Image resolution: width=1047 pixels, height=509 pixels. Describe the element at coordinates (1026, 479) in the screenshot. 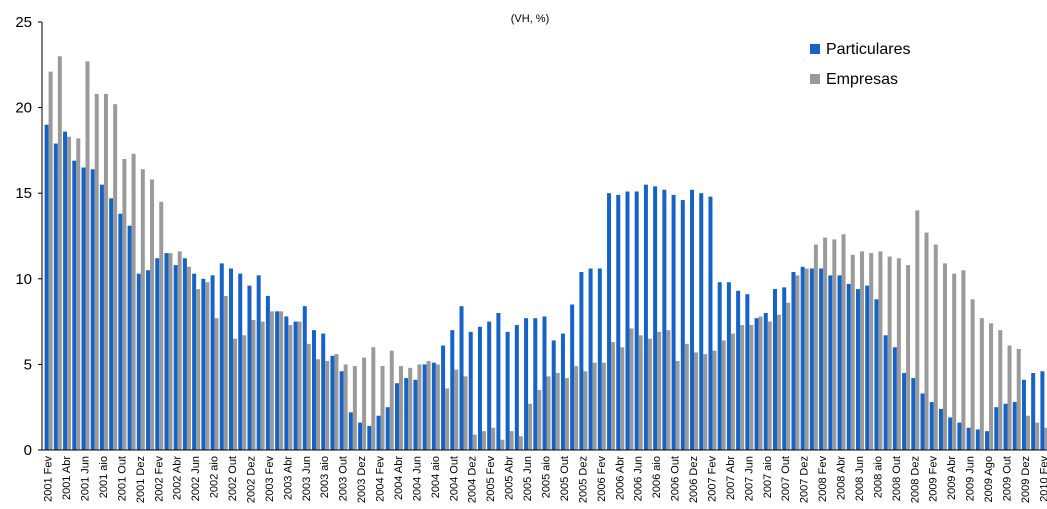

I see `x-tick-label: 2009 Dez` at that location.